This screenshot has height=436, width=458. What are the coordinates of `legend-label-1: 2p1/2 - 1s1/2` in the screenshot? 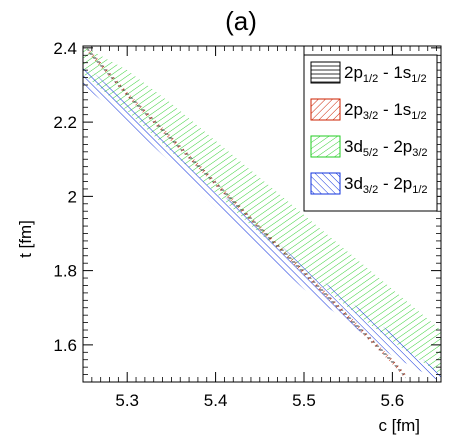 It's located at (385, 74).